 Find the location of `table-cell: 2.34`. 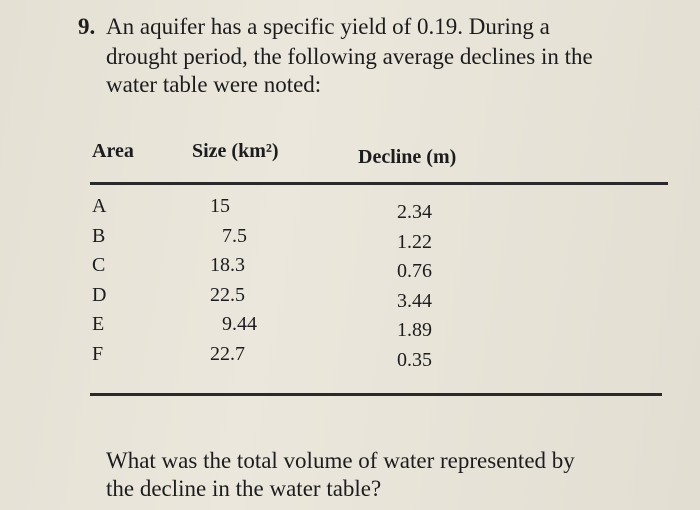

table-cell: 2.34 is located at coordinates (414, 212).